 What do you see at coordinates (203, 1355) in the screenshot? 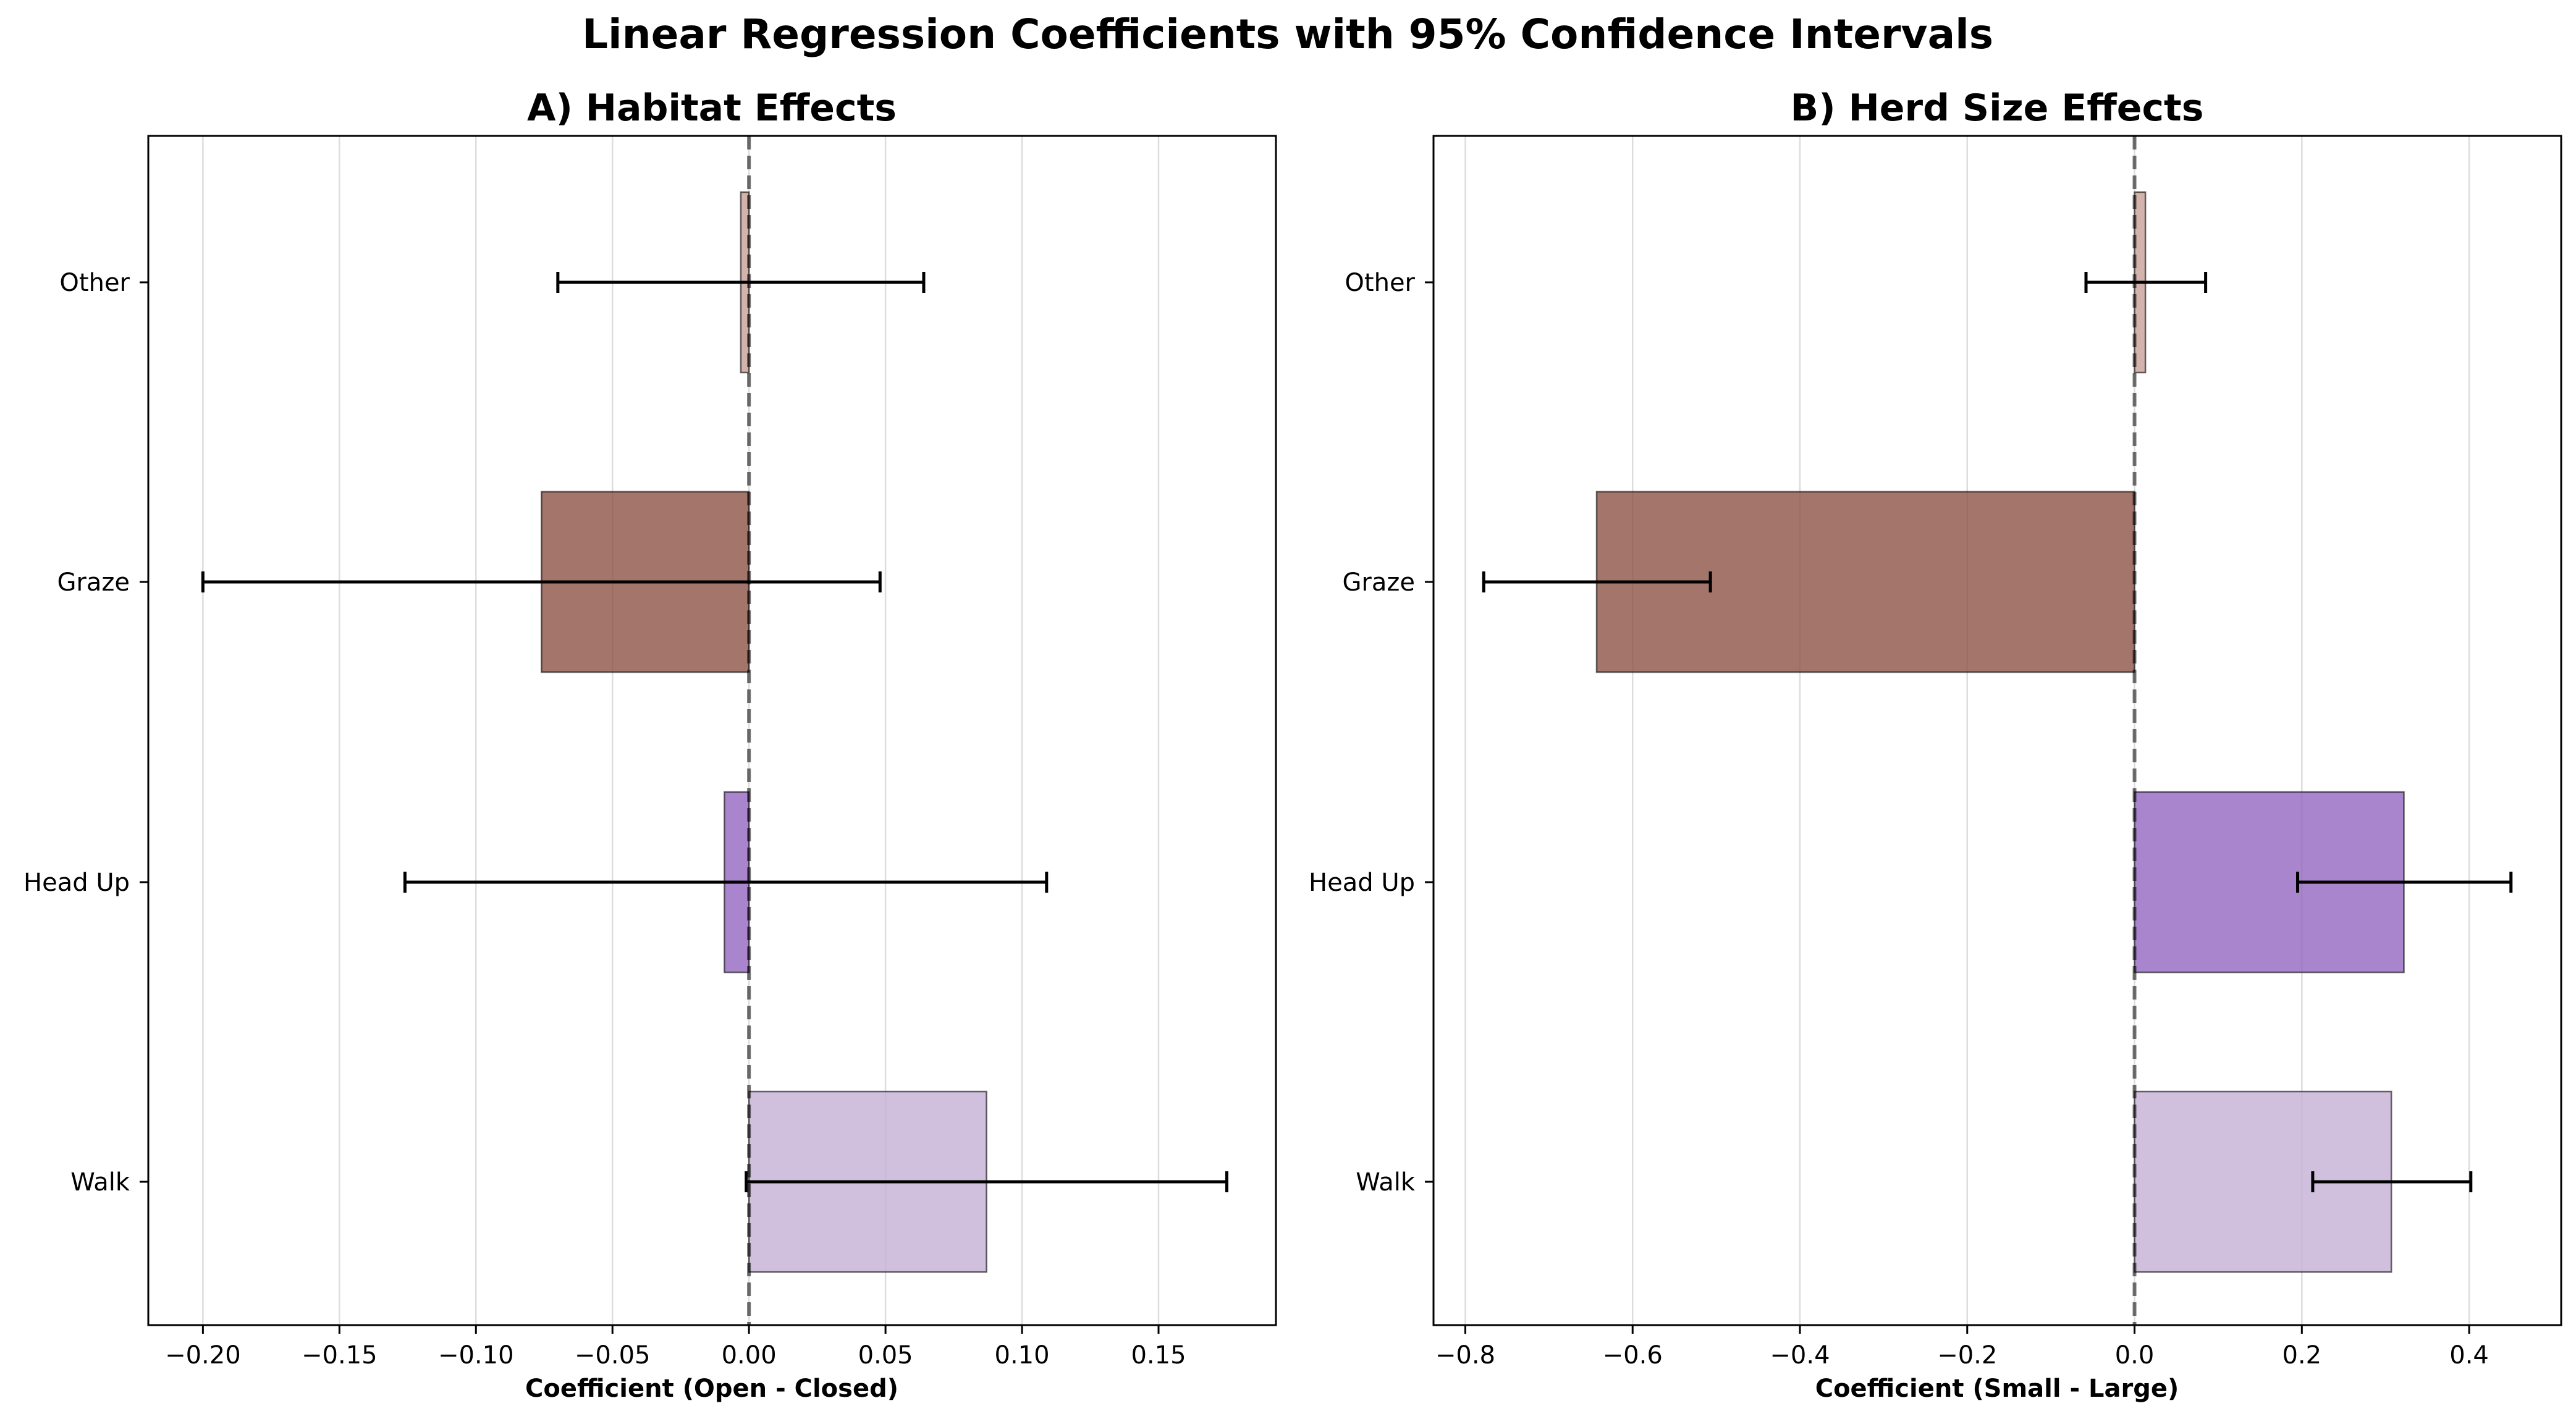
I see `x-tick-label: −0.20` at bounding box center [203, 1355].